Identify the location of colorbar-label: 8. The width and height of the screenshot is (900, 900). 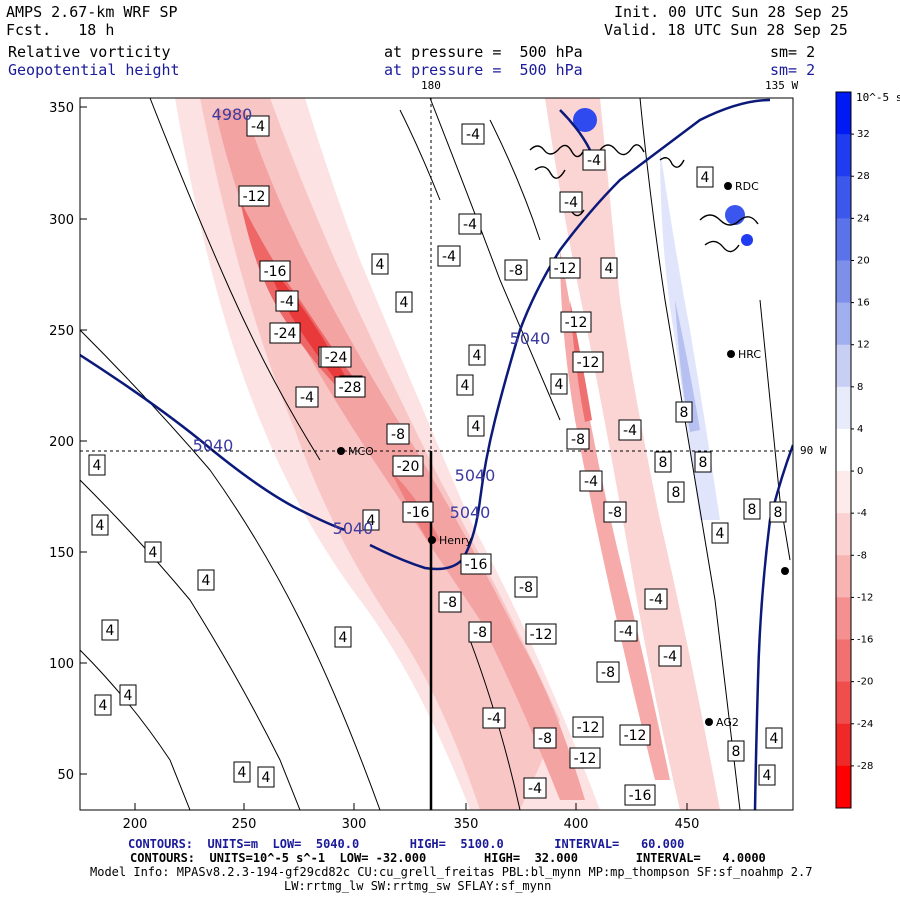
(860, 387).